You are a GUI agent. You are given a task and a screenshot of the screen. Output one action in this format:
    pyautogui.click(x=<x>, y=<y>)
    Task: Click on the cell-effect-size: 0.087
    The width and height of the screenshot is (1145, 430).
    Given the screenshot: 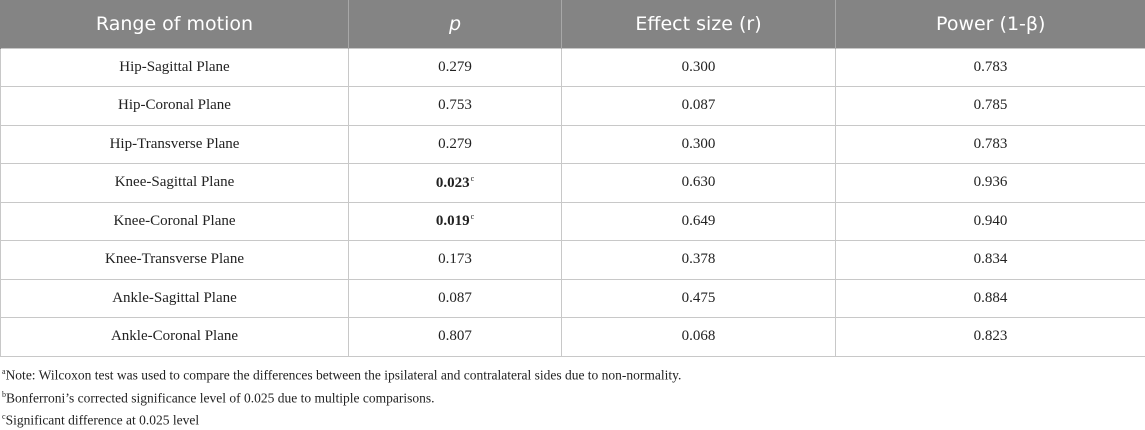 What is the action you would take?
    pyautogui.click(x=699, y=106)
    